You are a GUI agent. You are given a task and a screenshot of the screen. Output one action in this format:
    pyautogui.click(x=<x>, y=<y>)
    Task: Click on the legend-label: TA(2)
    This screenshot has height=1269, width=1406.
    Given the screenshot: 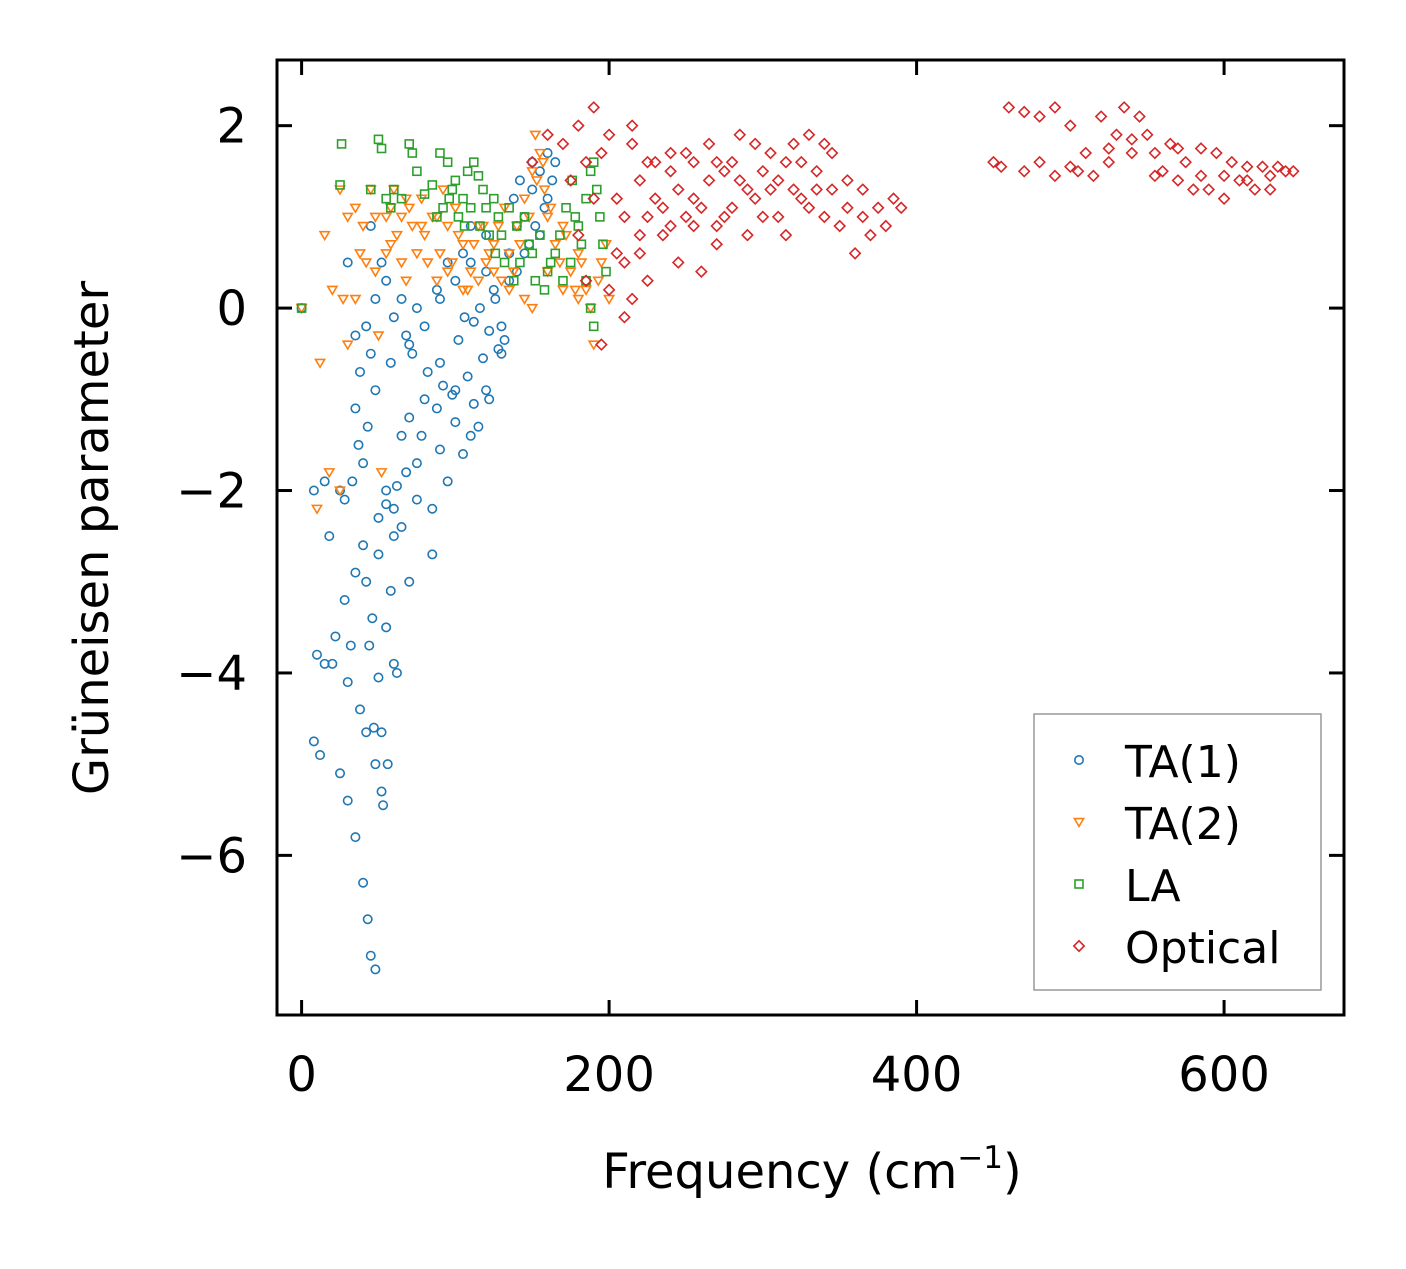 What is the action you would take?
    pyautogui.click(x=1182, y=824)
    